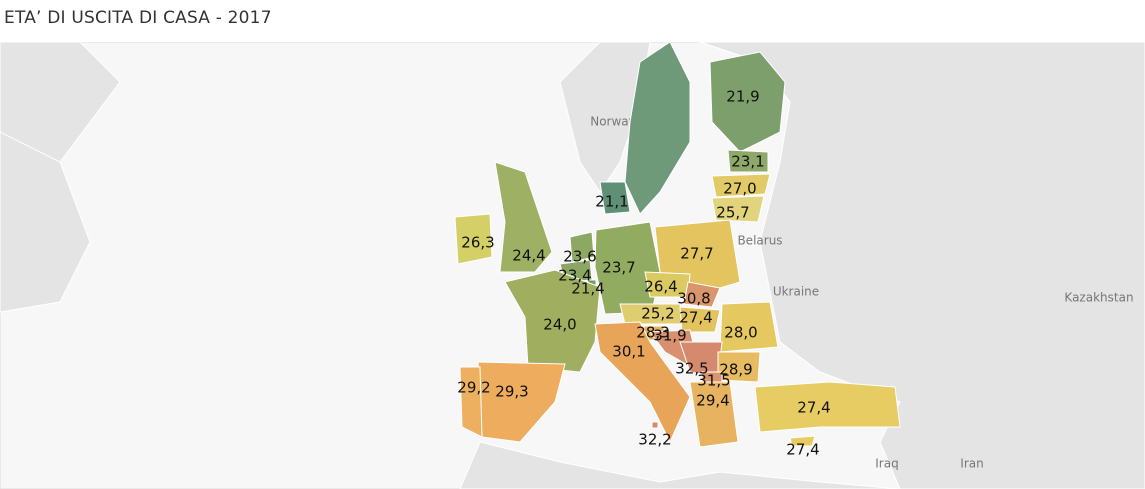 This screenshot has width=1145, height=489. Describe the element at coordinates (660, 287) in the screenshot. I see `region-value: 26,4` at that location.